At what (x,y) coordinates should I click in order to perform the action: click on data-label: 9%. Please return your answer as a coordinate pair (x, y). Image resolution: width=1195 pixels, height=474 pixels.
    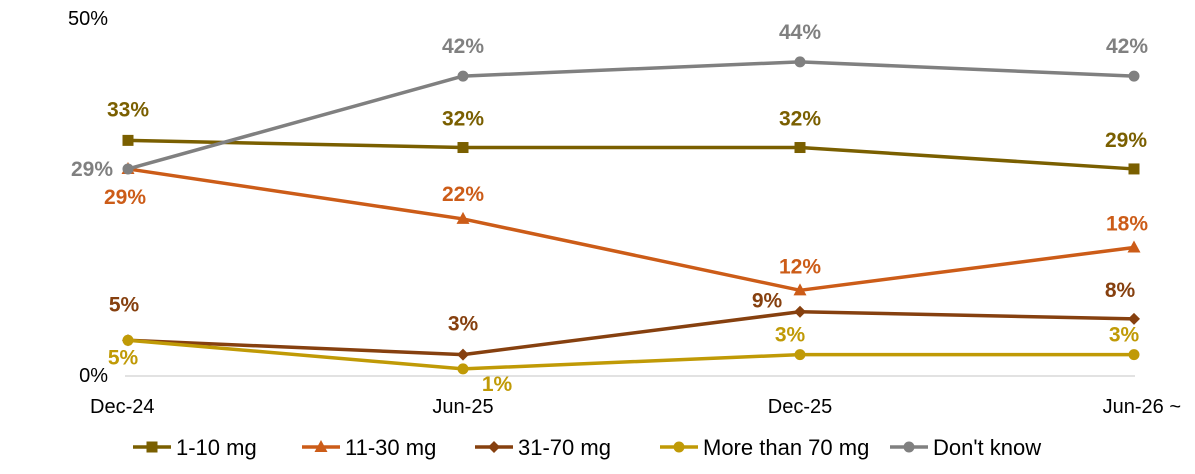
    Looking at the image, I should click on (767, 301).